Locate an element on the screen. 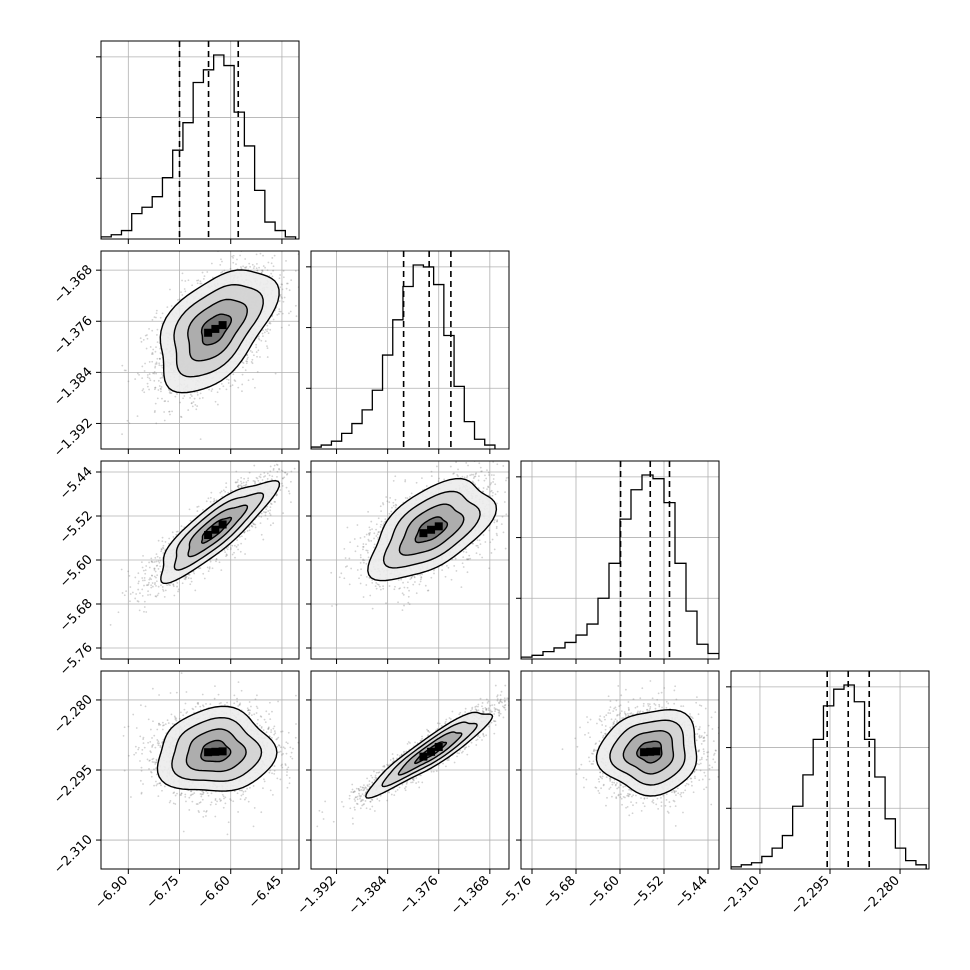 The width and height of the screenshot is (970, 970). scatter-panel is located at coordinates (206, 557).